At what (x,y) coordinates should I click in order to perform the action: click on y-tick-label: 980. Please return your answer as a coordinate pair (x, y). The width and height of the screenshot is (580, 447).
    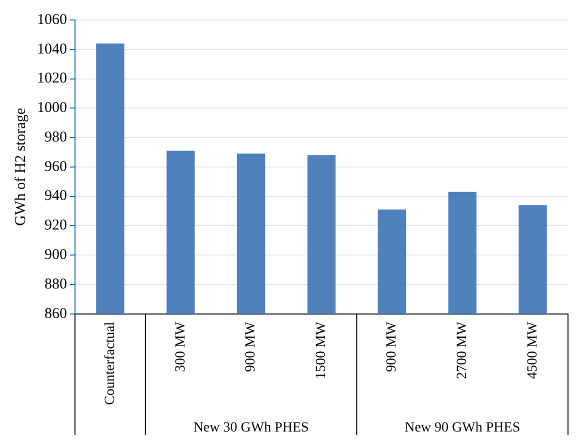
    Looking at the image, I should click on (55, 137).